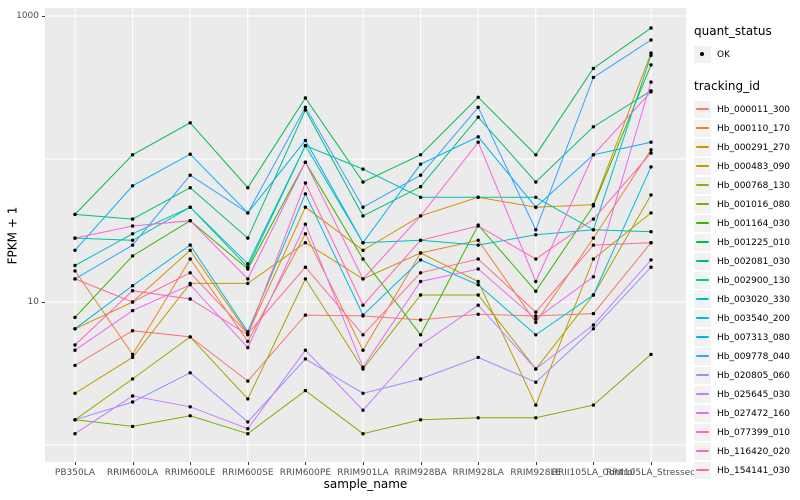  What do you see at coordinates (754, 432) in the screenshot?
I see `legend-item-label: Hb_077399_010` at bounding box center [754, 432].